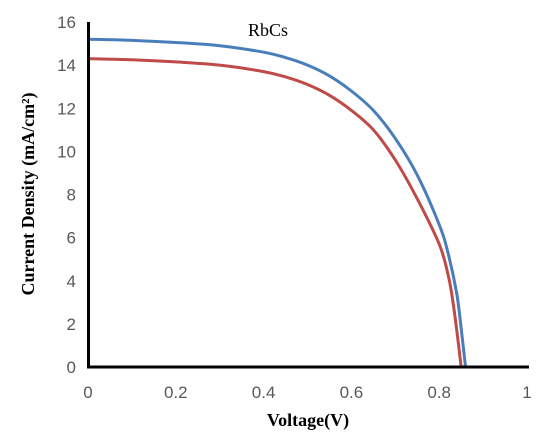  I want to click on chart-annotation: RbCs, so click(268, 30).